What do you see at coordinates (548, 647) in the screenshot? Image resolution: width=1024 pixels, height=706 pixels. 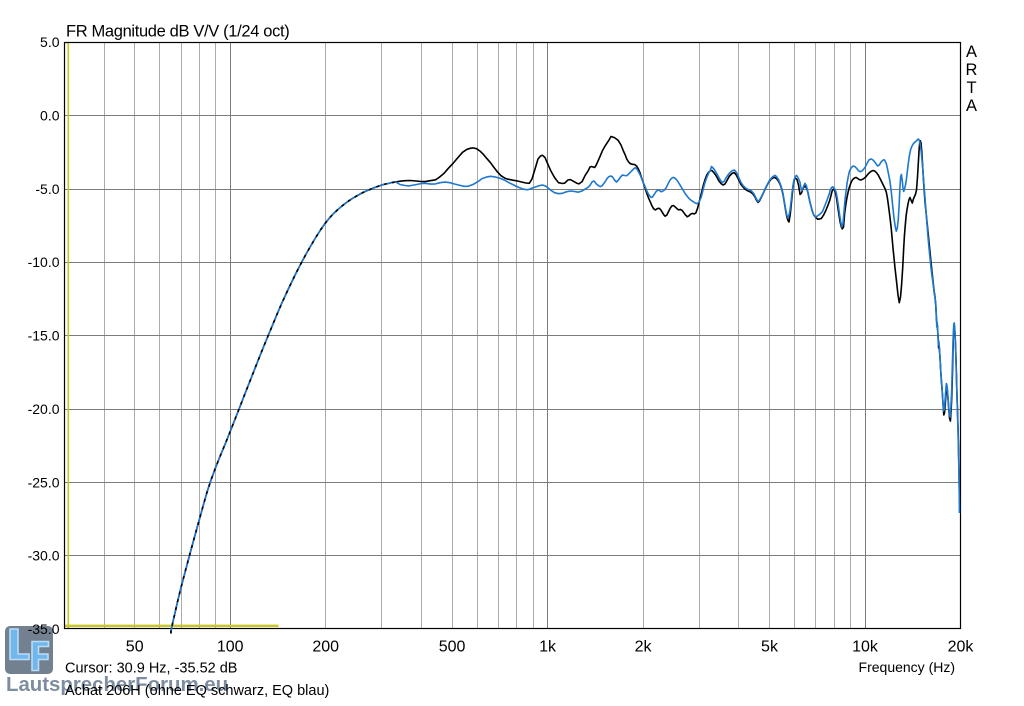 I see `svg-text: 1k` at bounding box center [548, 647].